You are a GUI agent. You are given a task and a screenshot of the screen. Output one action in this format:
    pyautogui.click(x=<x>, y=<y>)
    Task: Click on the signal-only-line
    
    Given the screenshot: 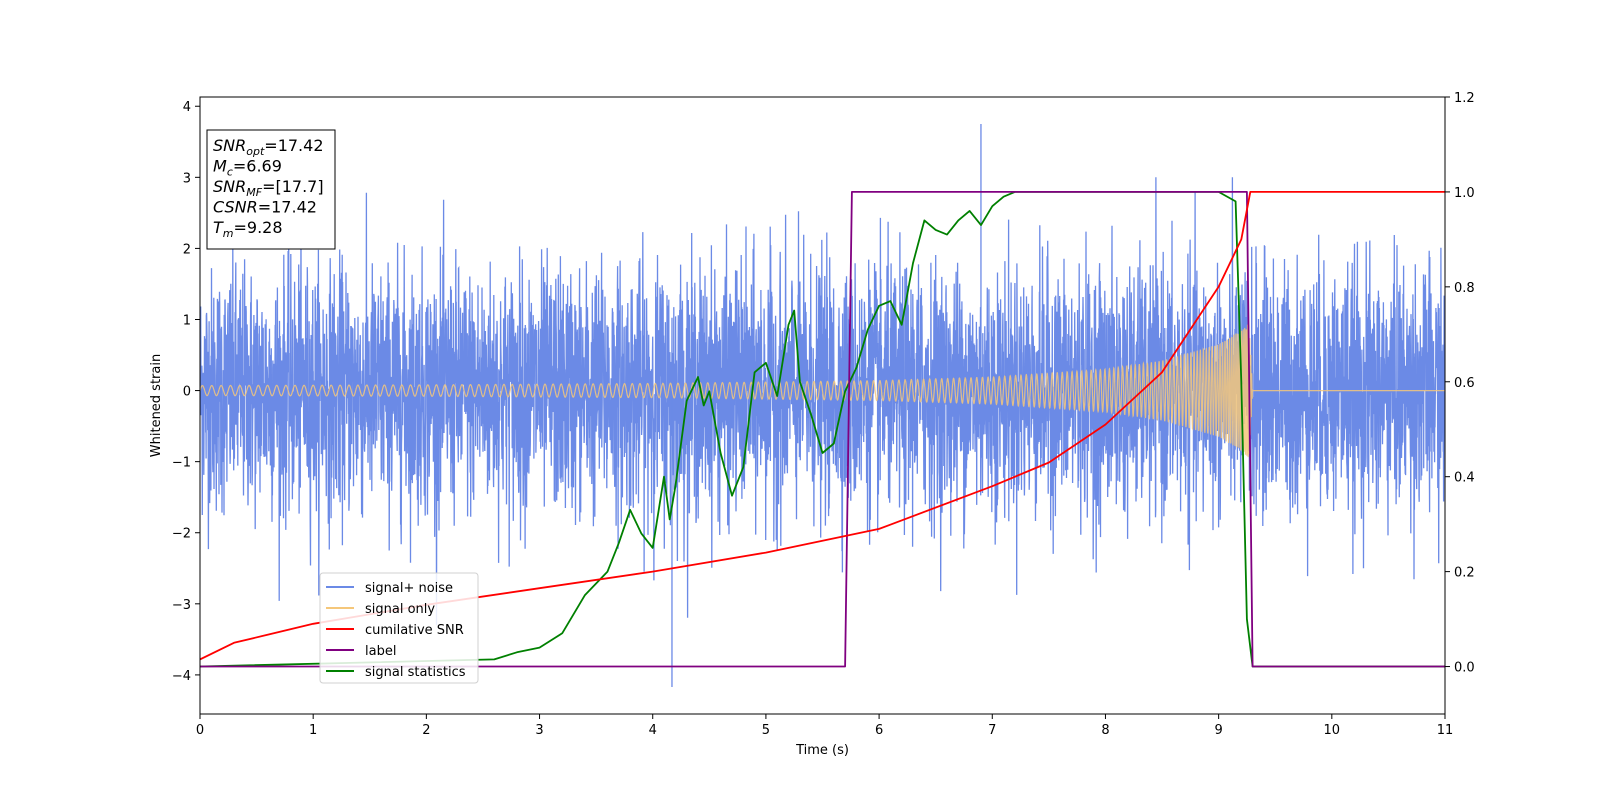 What is the action you would take?
    pyautogui.click(x=822, y=391)
    